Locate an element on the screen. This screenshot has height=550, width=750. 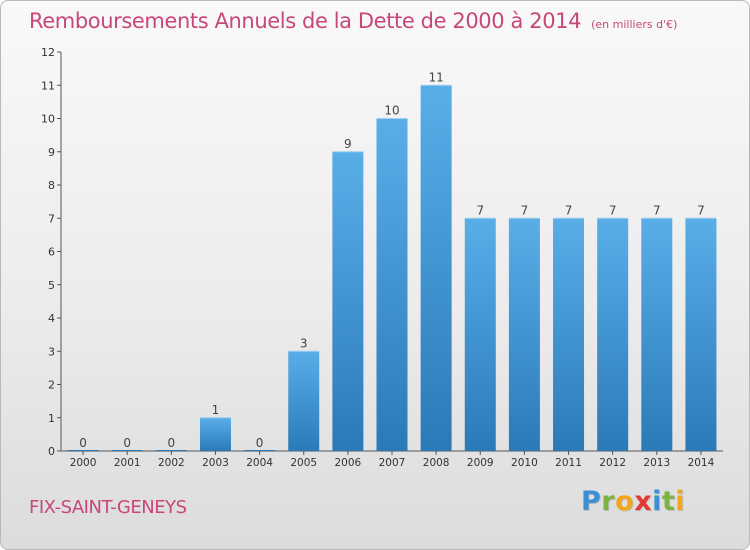
logo-letter: t is located at coordinates (668, 501).